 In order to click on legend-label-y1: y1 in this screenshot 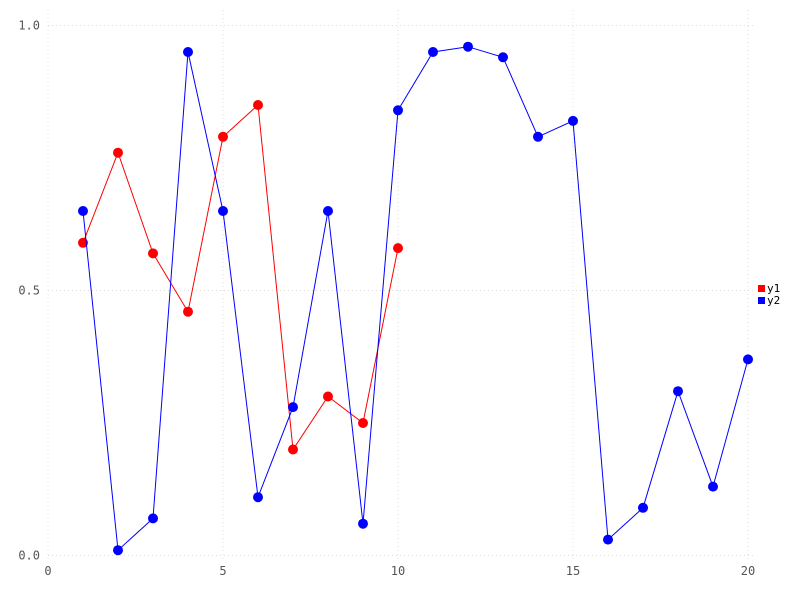, I will do `click(774, 288)`.